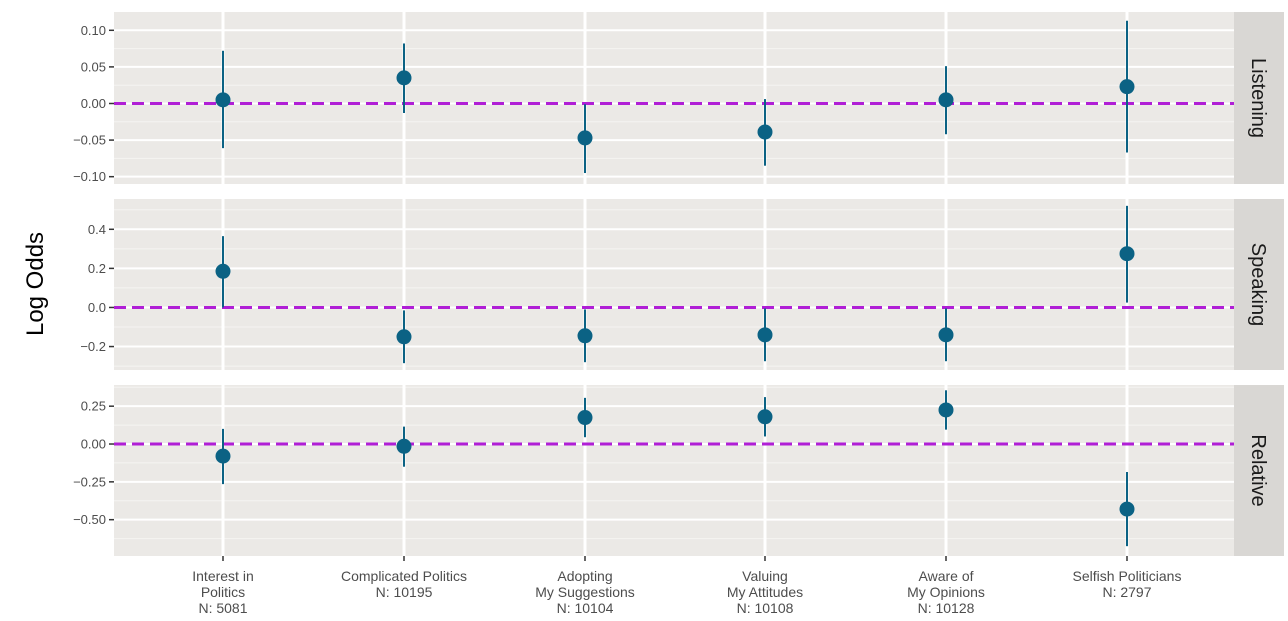 The width and height of the screenshot is (1288, 621). What do you see at coordinates (35, 284) in the screenshot?
I see `y-axis-title: Log Odds` at bounding box center [35, 284].